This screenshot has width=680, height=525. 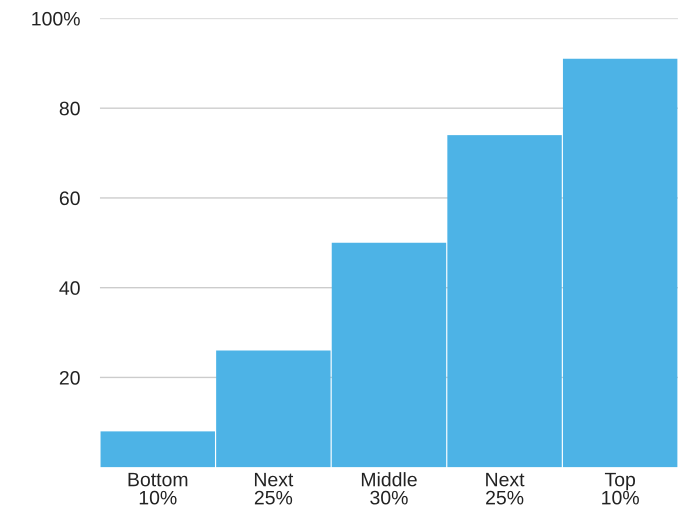 I want to click on y-tick-label: 100%, so click(x=56, y=19).